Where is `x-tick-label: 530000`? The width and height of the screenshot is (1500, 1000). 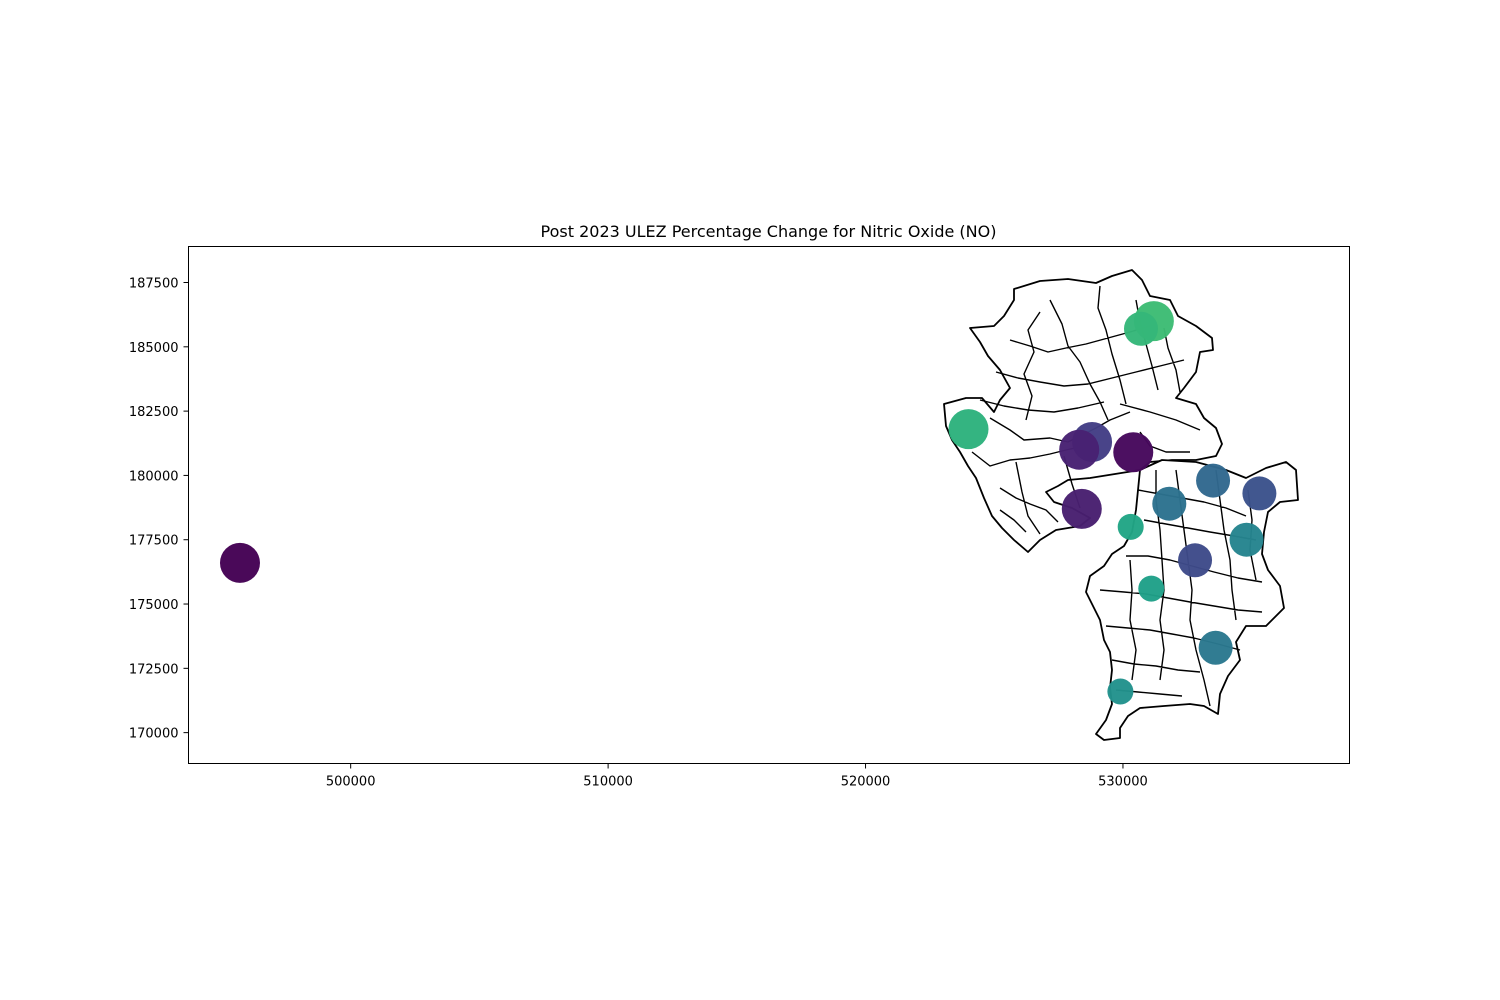 x-tick-label: 530000 is located at coordinates (1123, 782).